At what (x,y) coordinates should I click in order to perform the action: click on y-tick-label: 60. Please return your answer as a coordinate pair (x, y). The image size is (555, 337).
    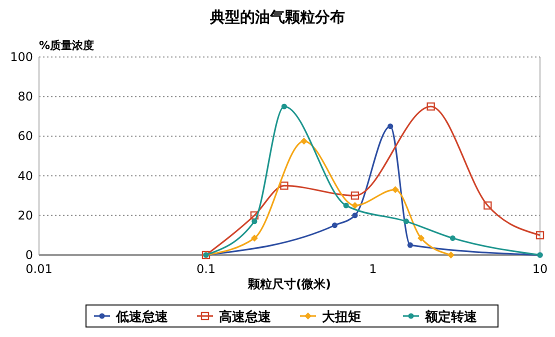
    Looking at the image, I should click on (25, 136).